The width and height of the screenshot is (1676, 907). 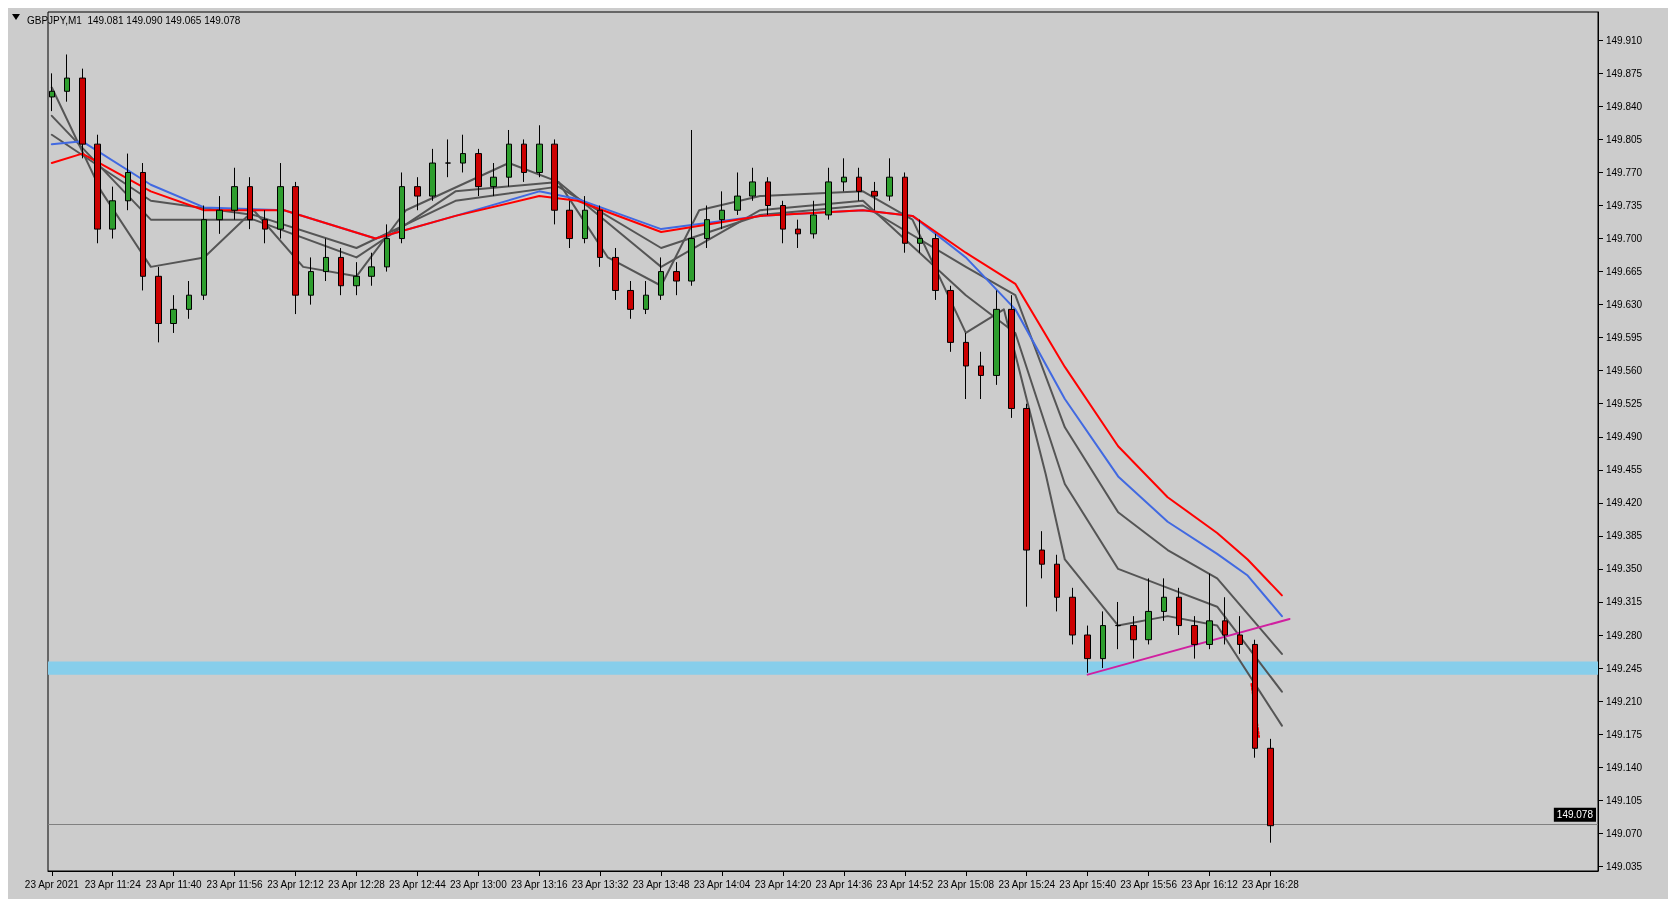 I want to click on y-tick-label: 149.875, so click(x=1624, y=73).